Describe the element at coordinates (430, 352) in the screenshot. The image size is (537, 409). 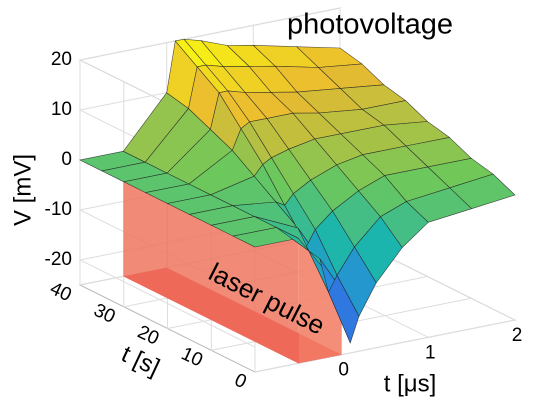
I see `x-tick-label: 1` at that location.